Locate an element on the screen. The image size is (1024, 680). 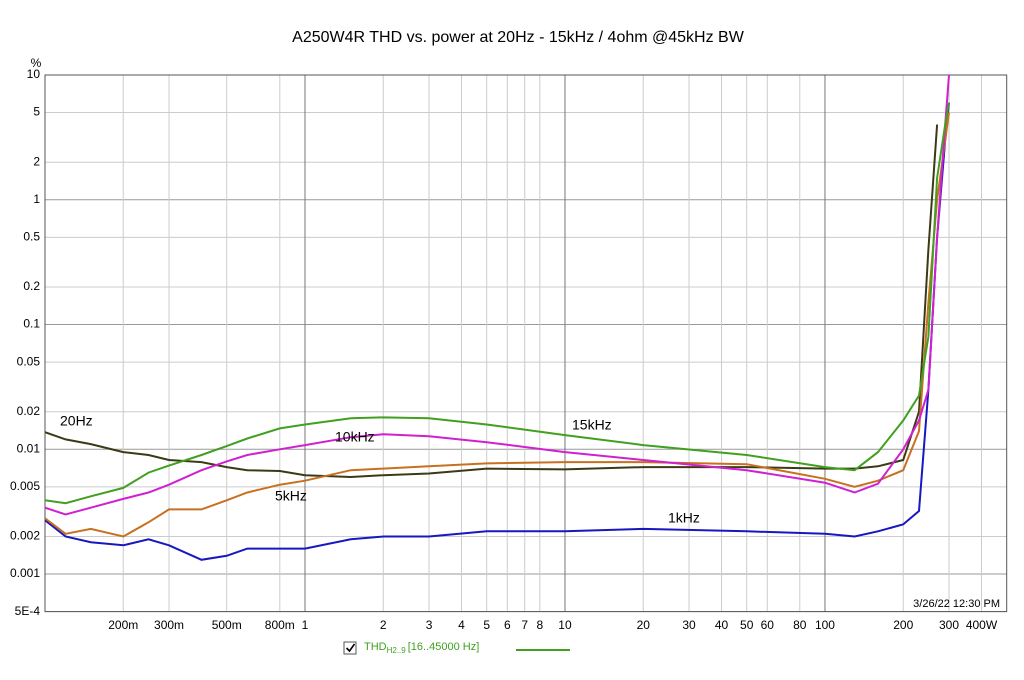
y-tick-label: 0.02 is located at coordinates (29, 411).